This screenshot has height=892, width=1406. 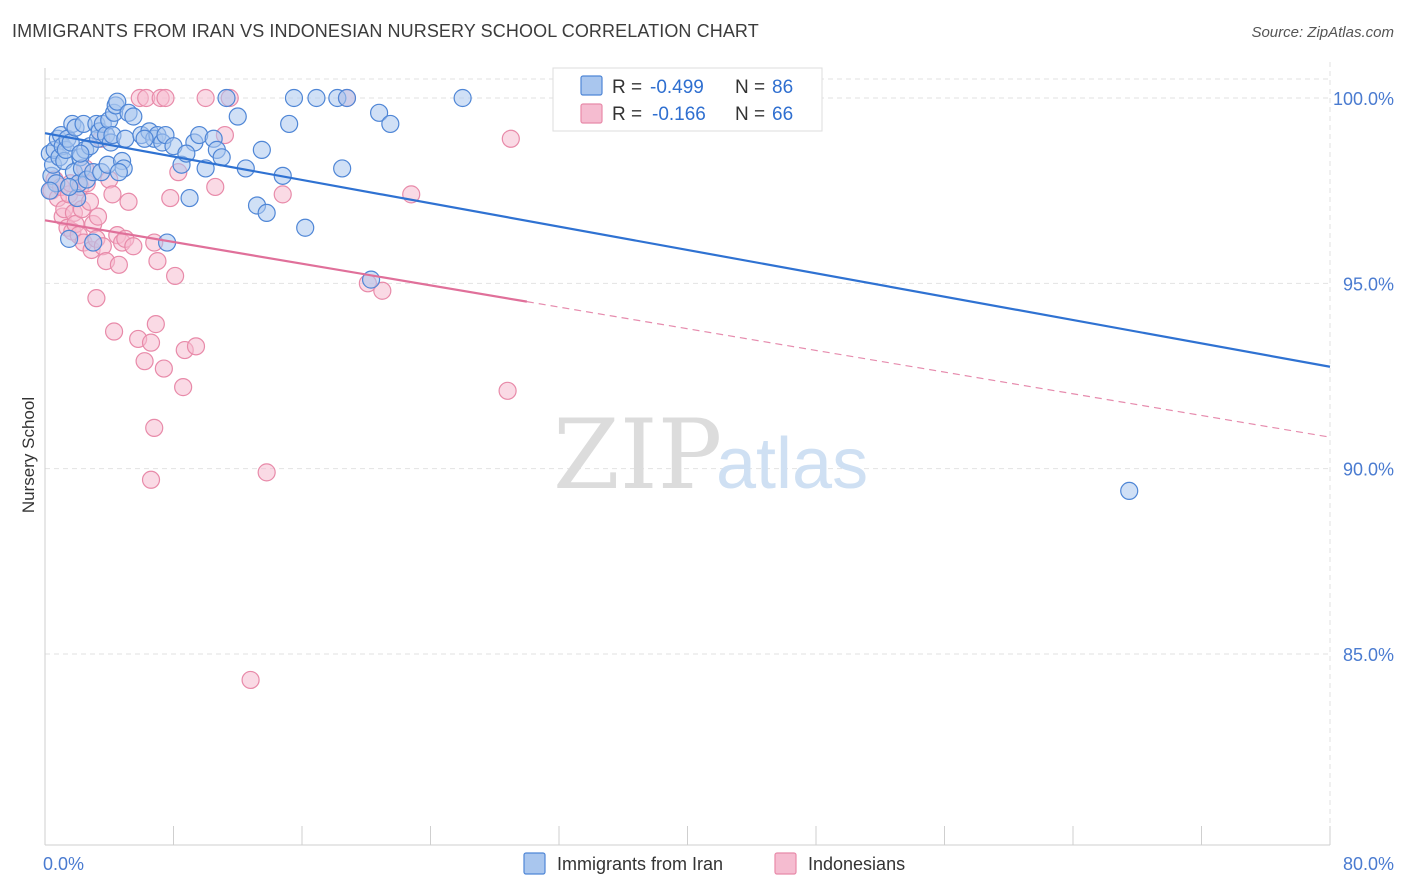 I want to click on legend-r-label-blue: R =, so click(x=627, y=87).